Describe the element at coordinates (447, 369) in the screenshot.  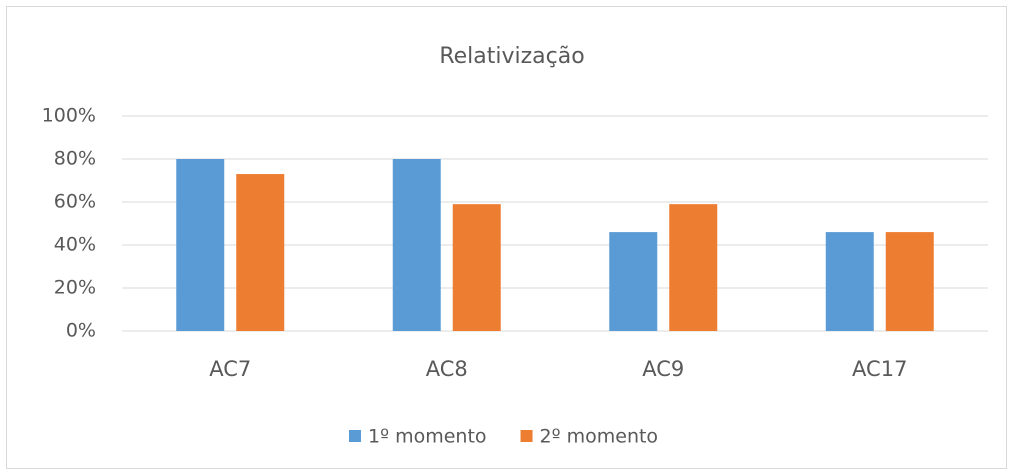
I see `x-tick-label: AC8` at that location.